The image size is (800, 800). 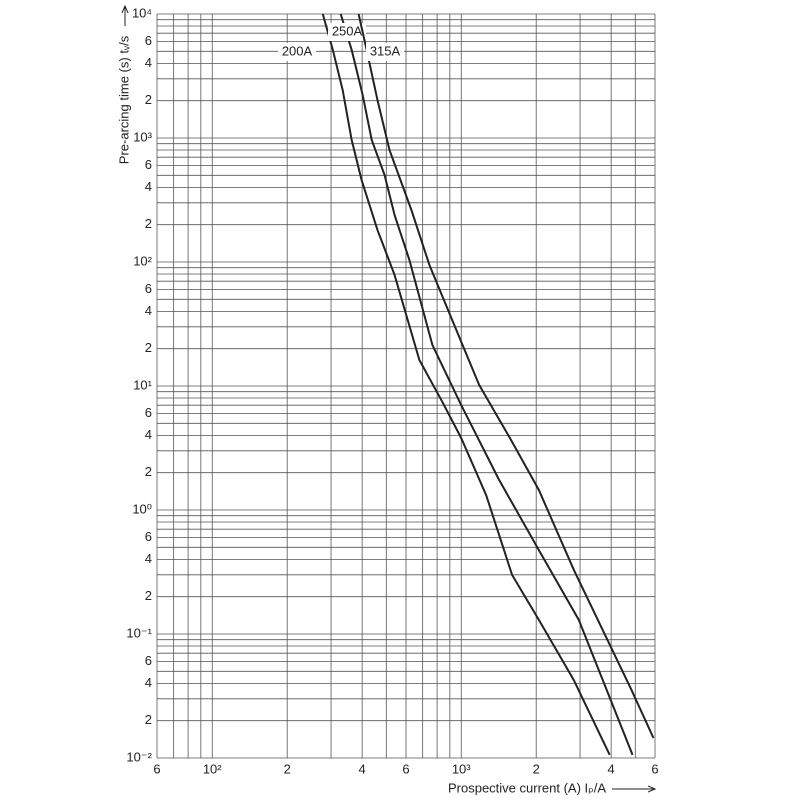 What do you see at coordinates (139, 756) in the screenshot?
I see `y-tick-label: 10⁻²` at bounding box center [139, 756].